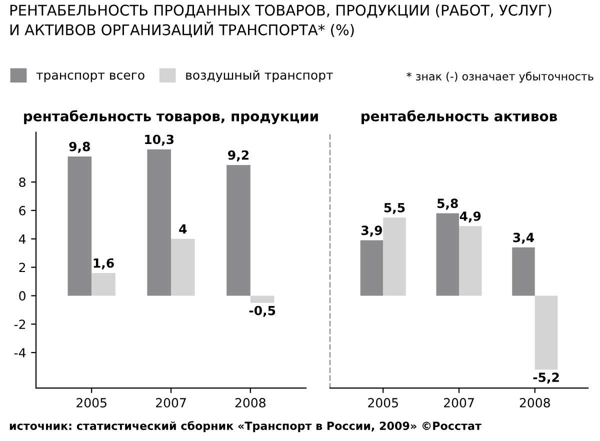  I want to click on data-label: 1,6, so click(104, 264).